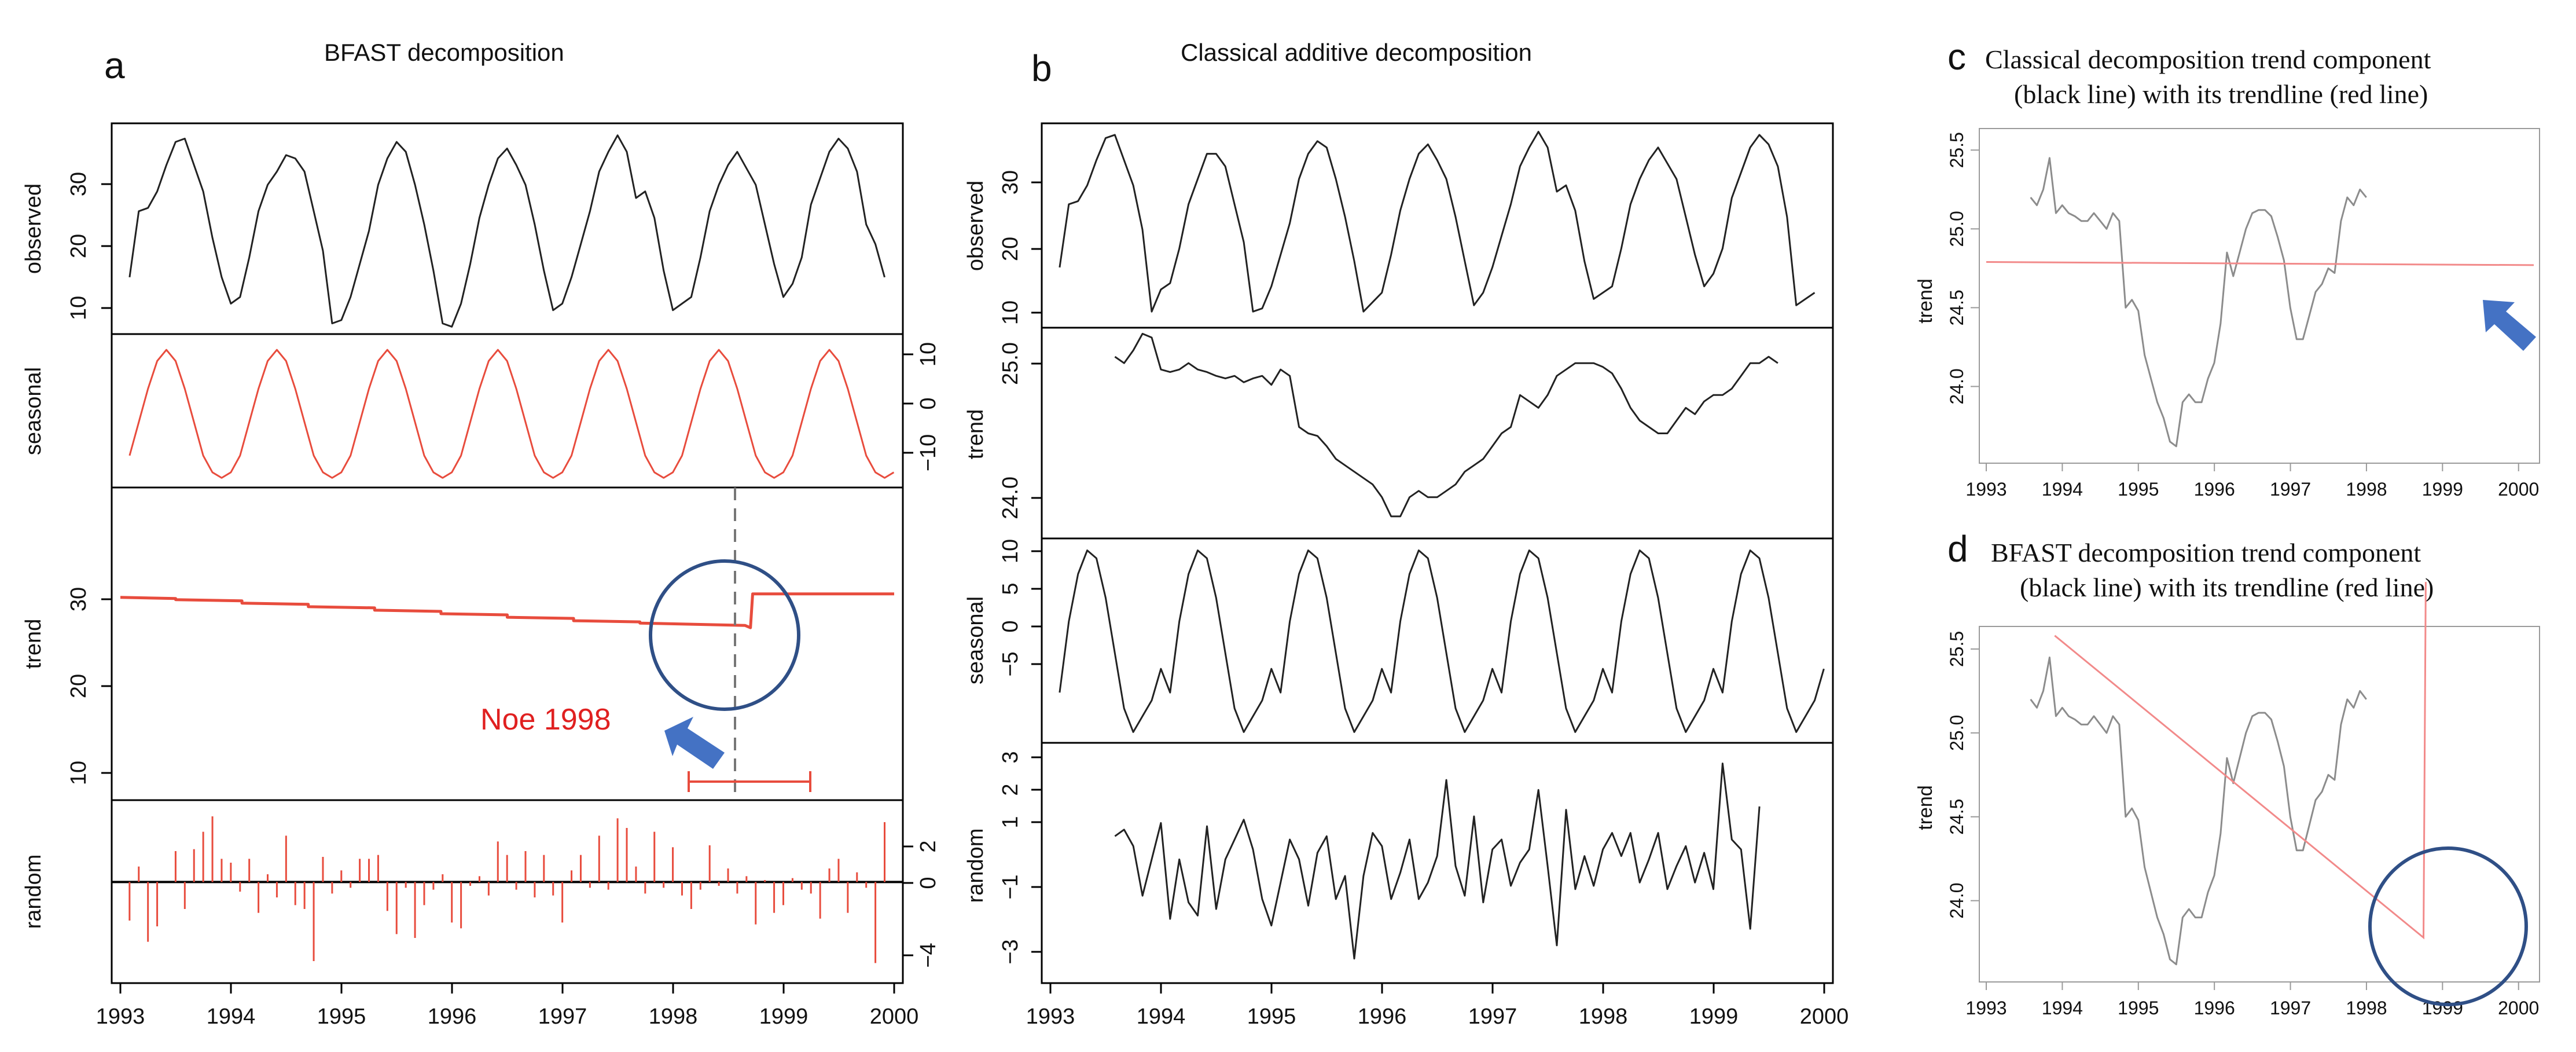  Describe the element at coordinates (79, 308) in the screenshot. I see `a-obs-tick: 10` at that location.